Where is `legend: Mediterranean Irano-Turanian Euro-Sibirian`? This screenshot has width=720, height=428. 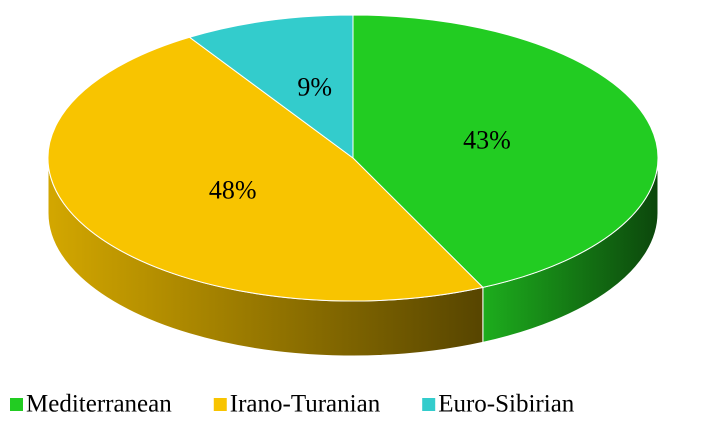
legend: Mediterranean Irano-Turanian Euro-Sibirian is located at coordinates (292, 404).